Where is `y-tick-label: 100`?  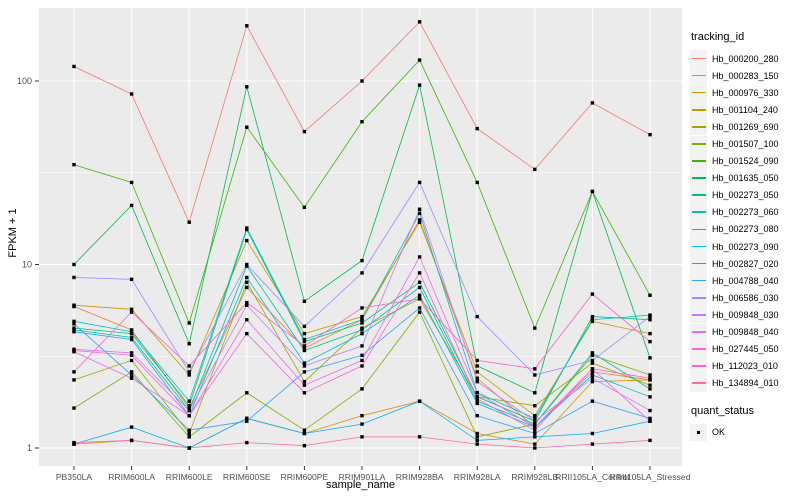
y-tick-label: 100 is located at coordinates (24, 81).